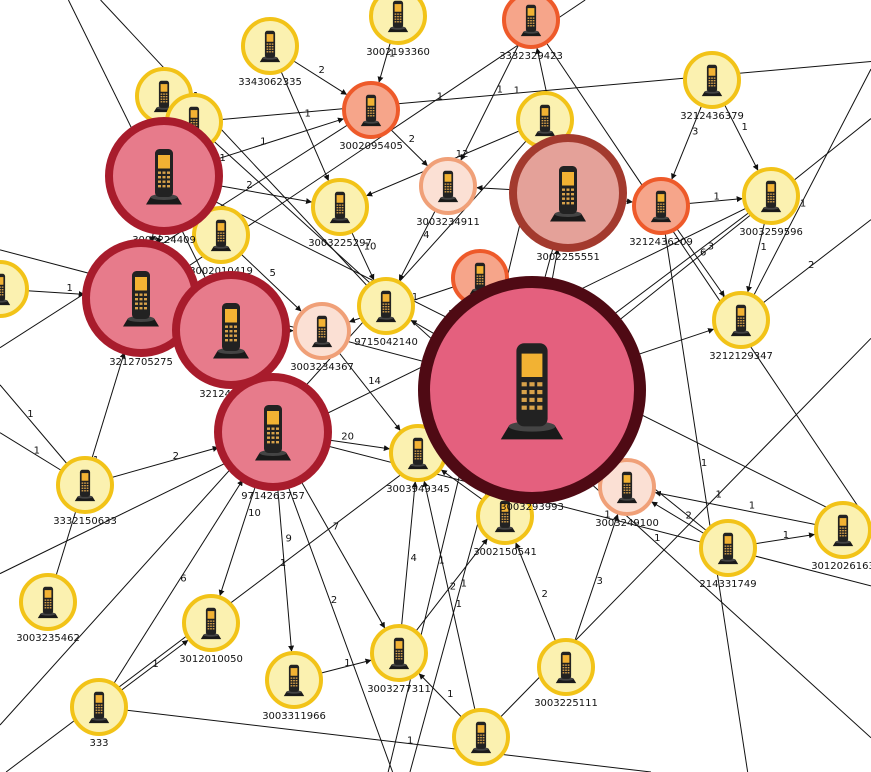  Describe the element at coordinates (532, 394) in the screenshot. I see `phone-node: 3003293993` at that location.